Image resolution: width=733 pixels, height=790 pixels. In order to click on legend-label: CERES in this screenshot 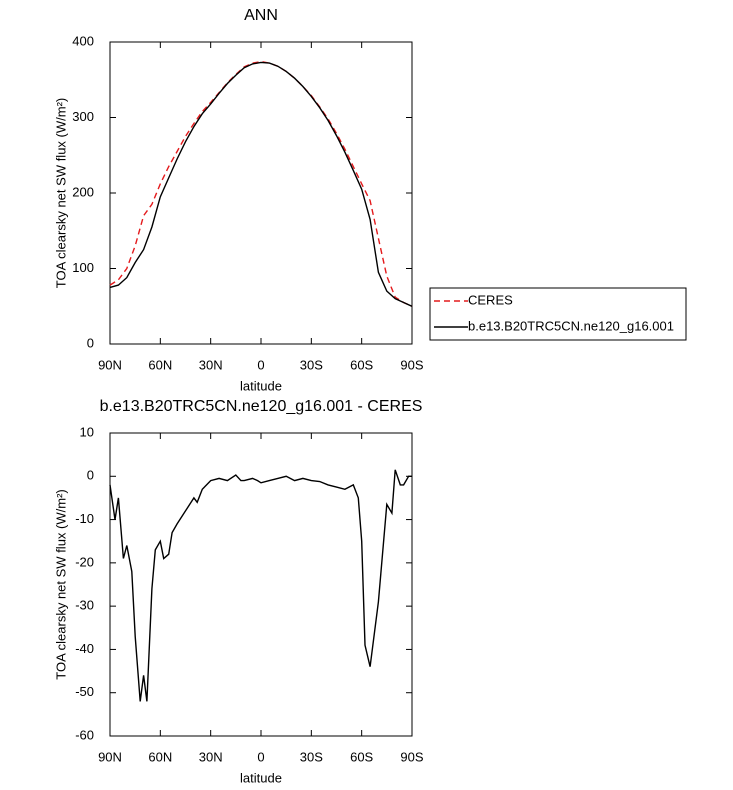, I will do `click(490, 299)`.